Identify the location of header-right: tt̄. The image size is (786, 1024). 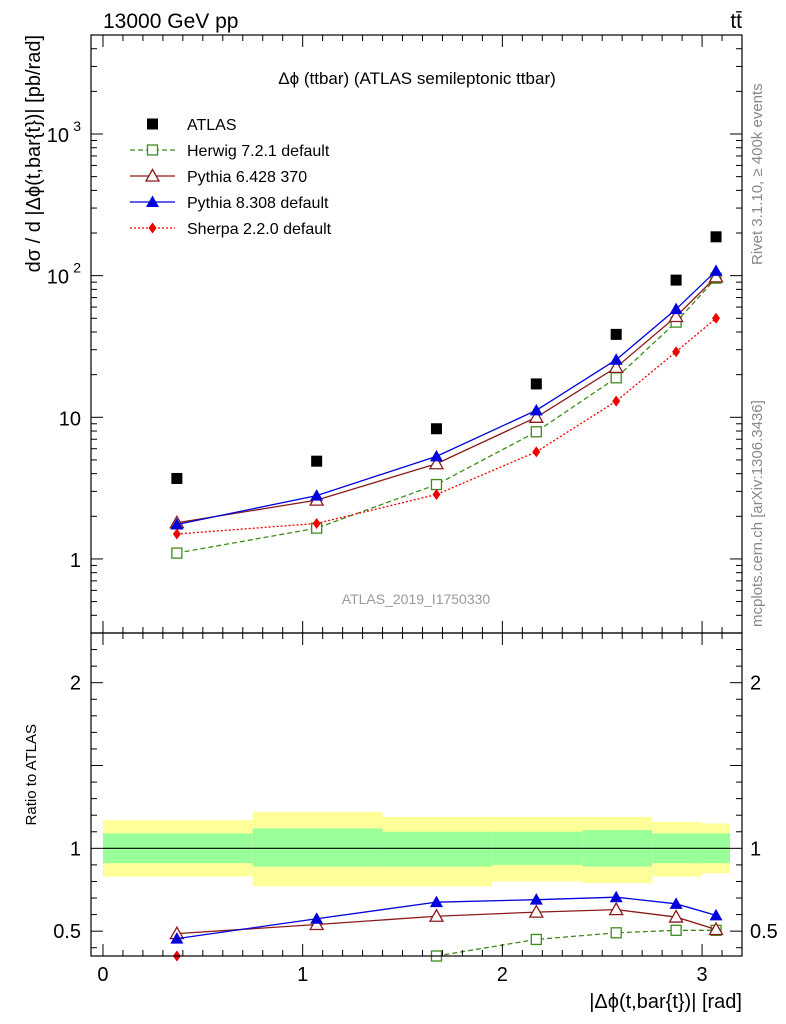
(736, 21).